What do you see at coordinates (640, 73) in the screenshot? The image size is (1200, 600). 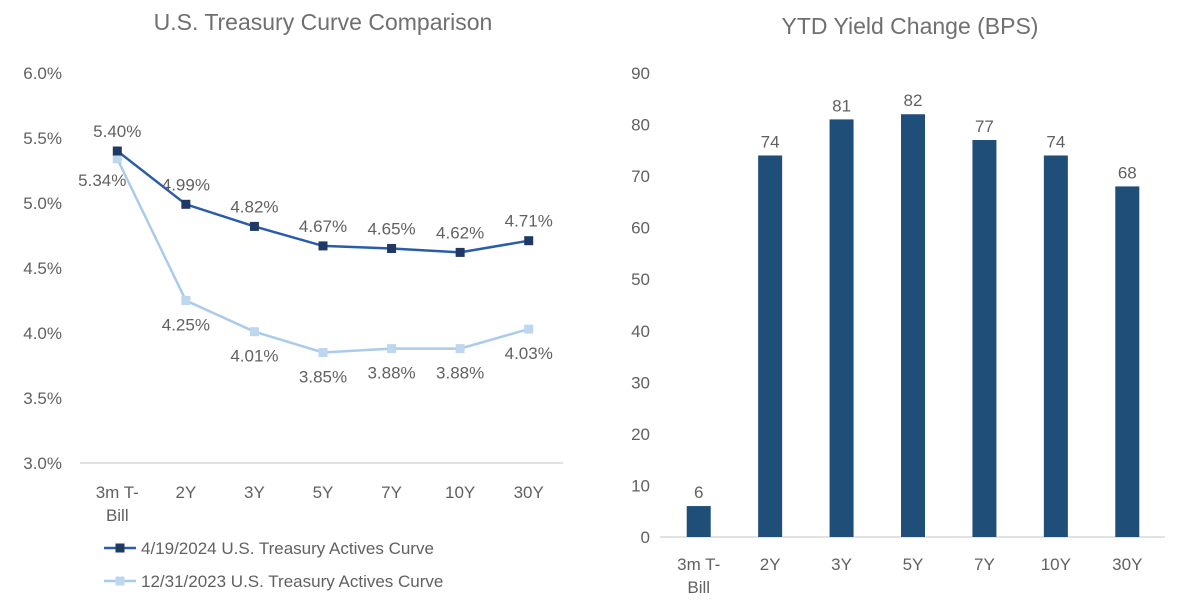 I see `y-tick-label: 90` at bounding box center [640, 73].